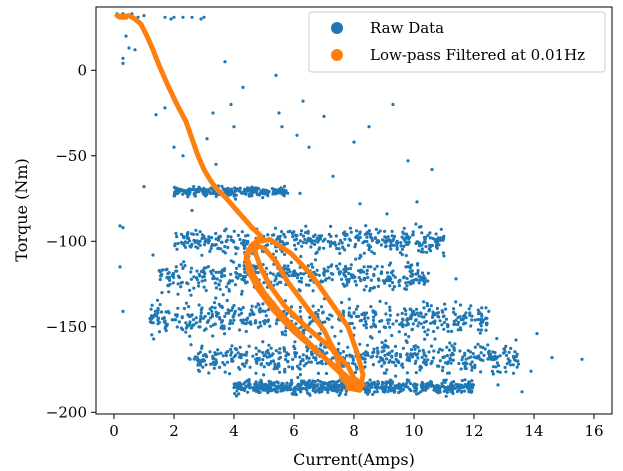 The height and width of the screenshot is (471, 623). What do you see at coordinates (71, 241) in the screenshot?
I see `y-axis-ticks: 0 −50 −100 −150 −200` at bounding box center [71, 241].